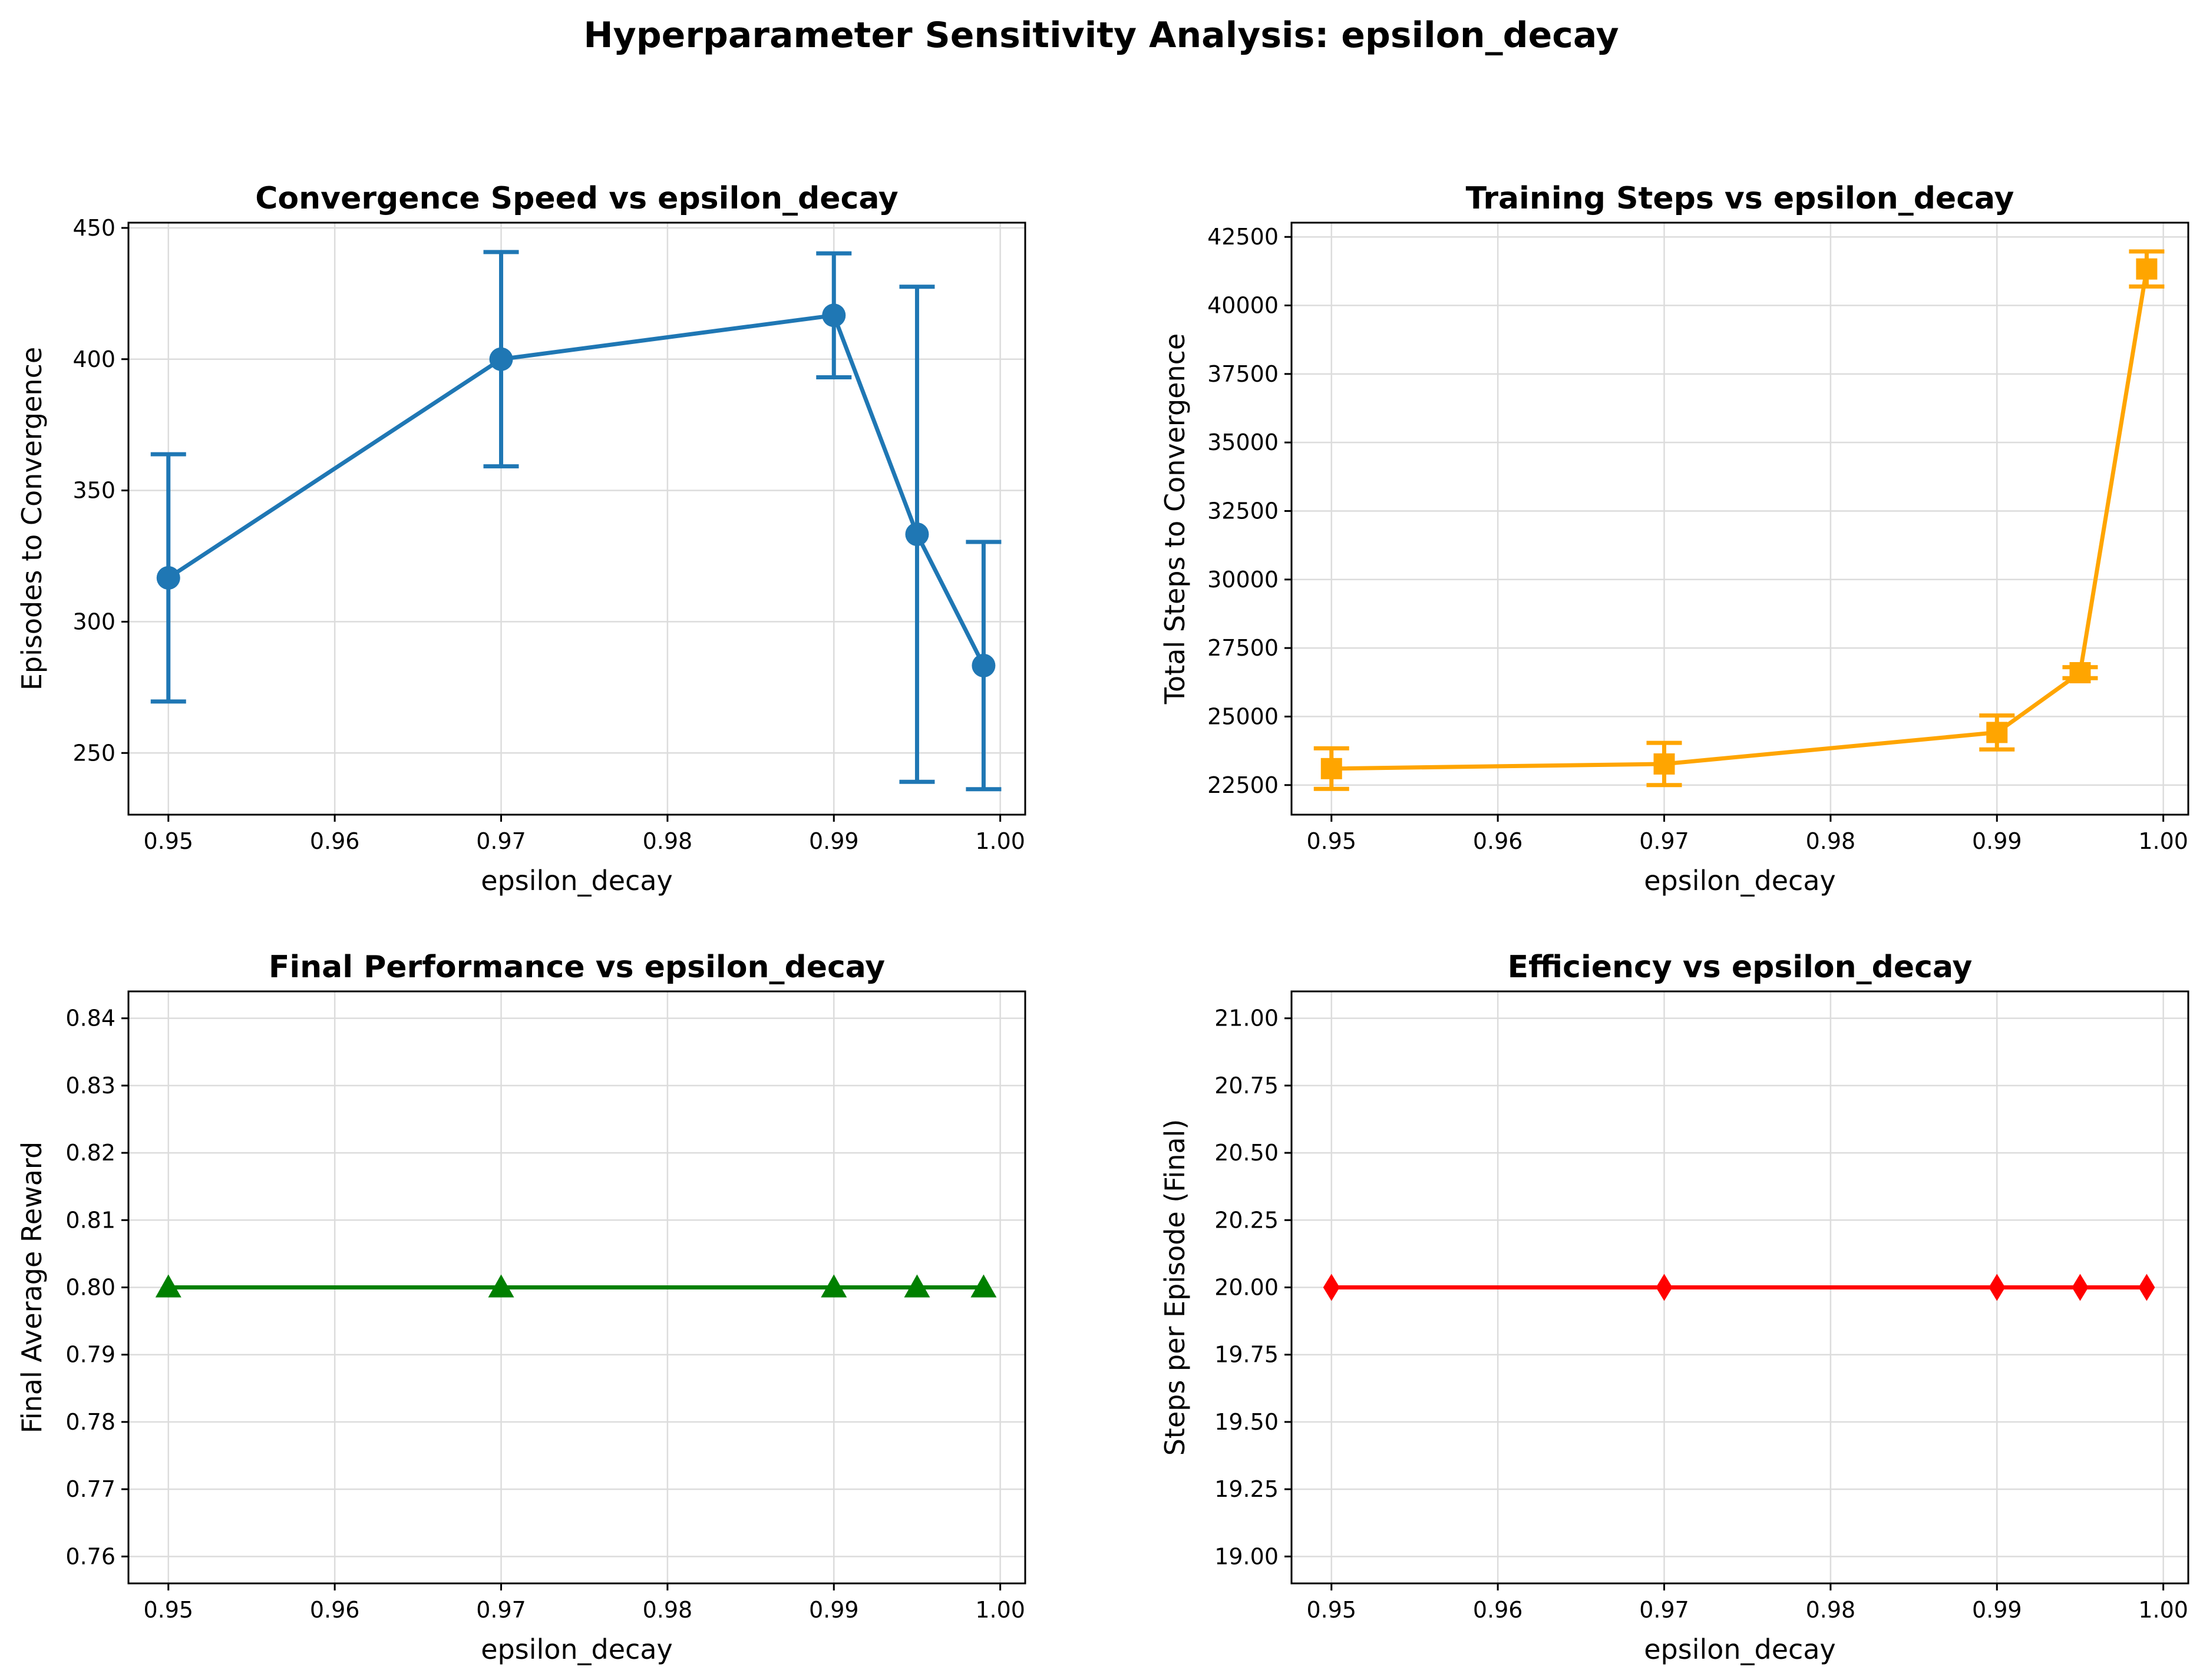 This screenshot has height=1680, width=2203. What do you see at coordinates (1243, 306) in the screenshot?
I see `y-tick-label: 40000` at bounding box center [1243, 306].